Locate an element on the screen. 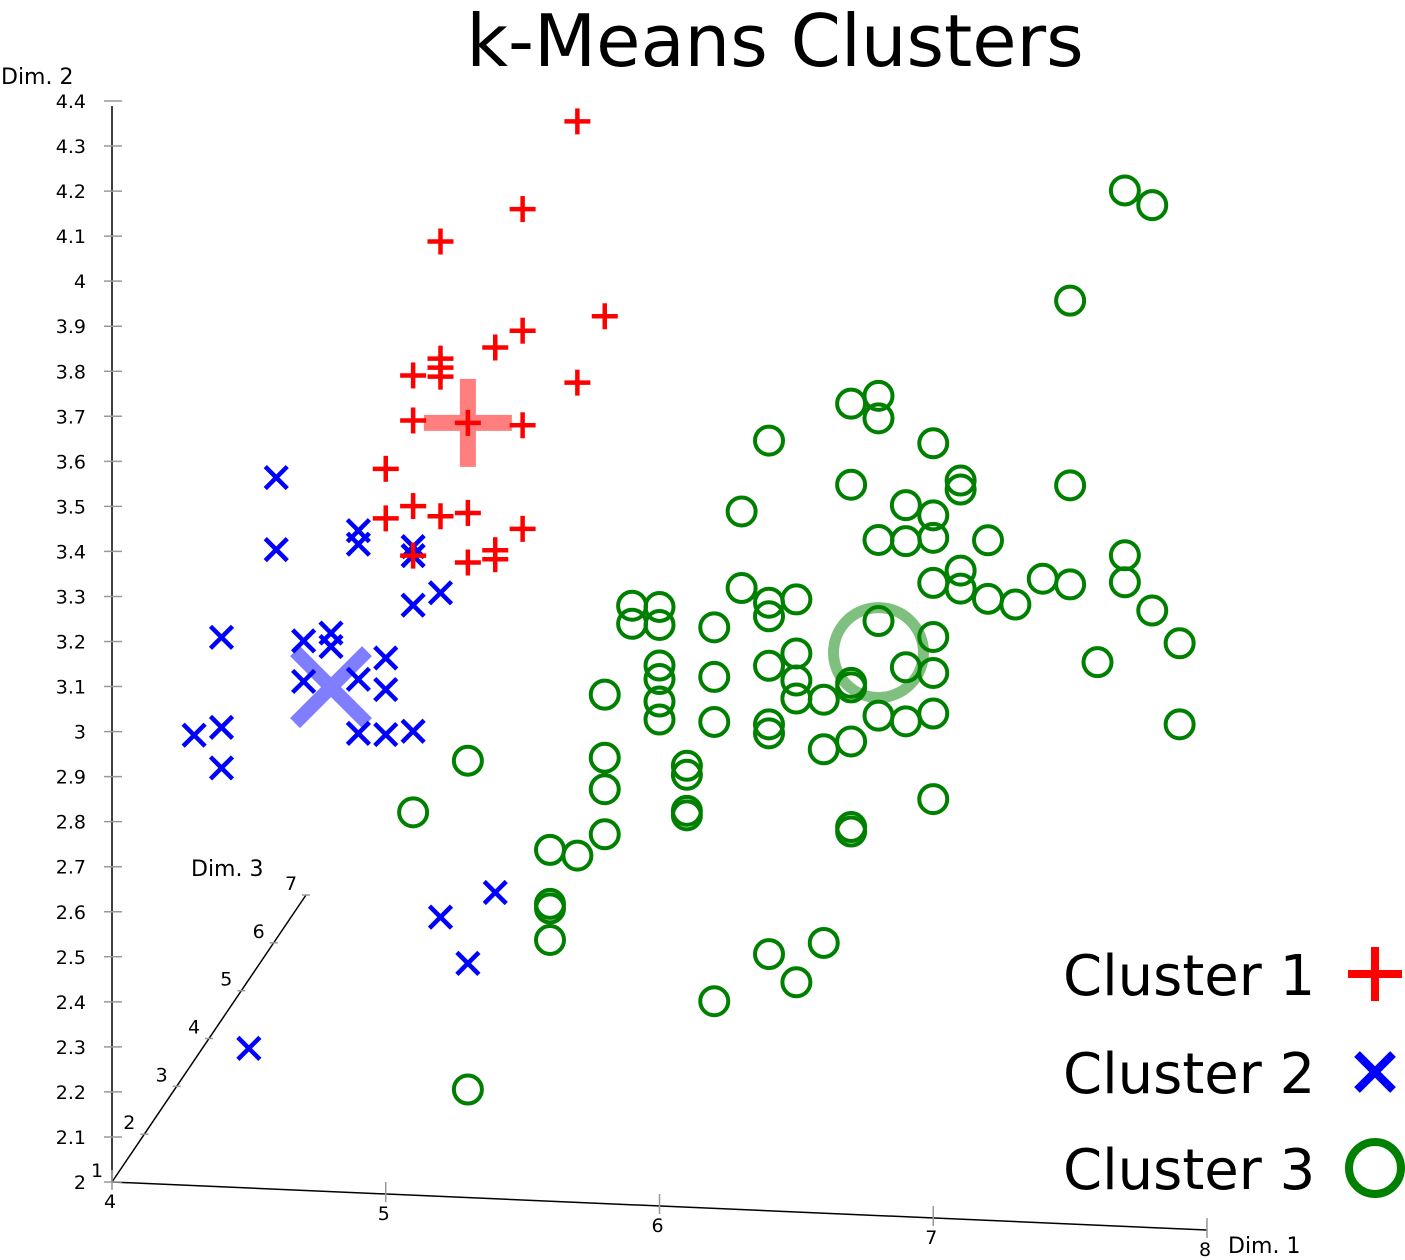 The image size is (1405, 1260). x-tick-label: 4 is located at coordinates (110, 1202).